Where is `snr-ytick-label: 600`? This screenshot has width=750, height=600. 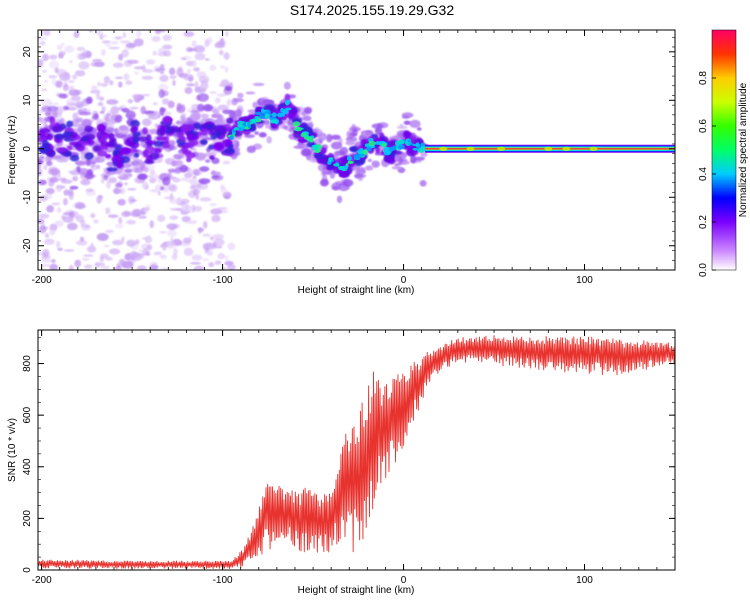 snr-ytick-label: 600 is located at coordinates (27, 414).